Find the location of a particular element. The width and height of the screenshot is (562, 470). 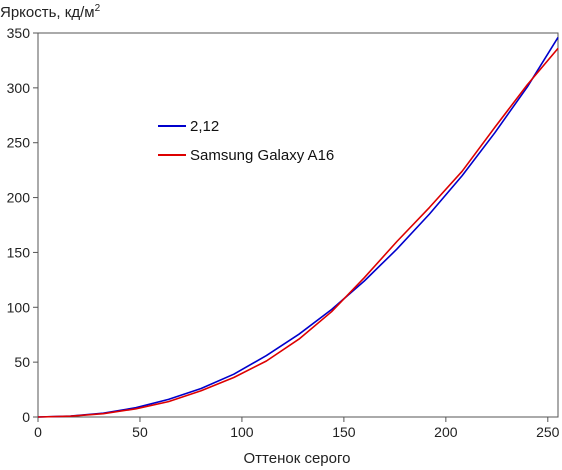

legend-label-1: Samsung Galaxy A16 is located at coordinates (262, 155).